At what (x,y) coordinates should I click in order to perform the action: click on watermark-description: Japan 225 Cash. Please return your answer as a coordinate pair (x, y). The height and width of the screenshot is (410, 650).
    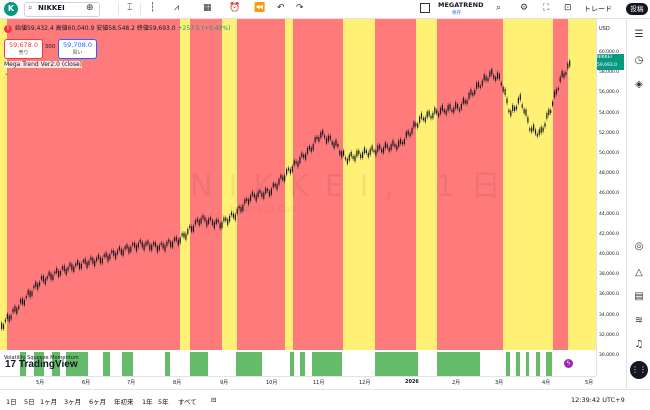
    Looking at the image, I should click on (265, 210).